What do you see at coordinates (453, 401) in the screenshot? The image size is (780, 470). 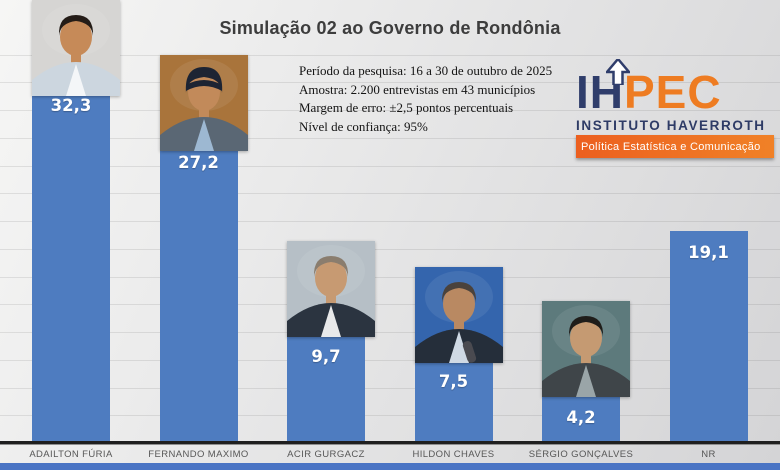 I see `bar: 7,5` at bounding box center [453, 401].